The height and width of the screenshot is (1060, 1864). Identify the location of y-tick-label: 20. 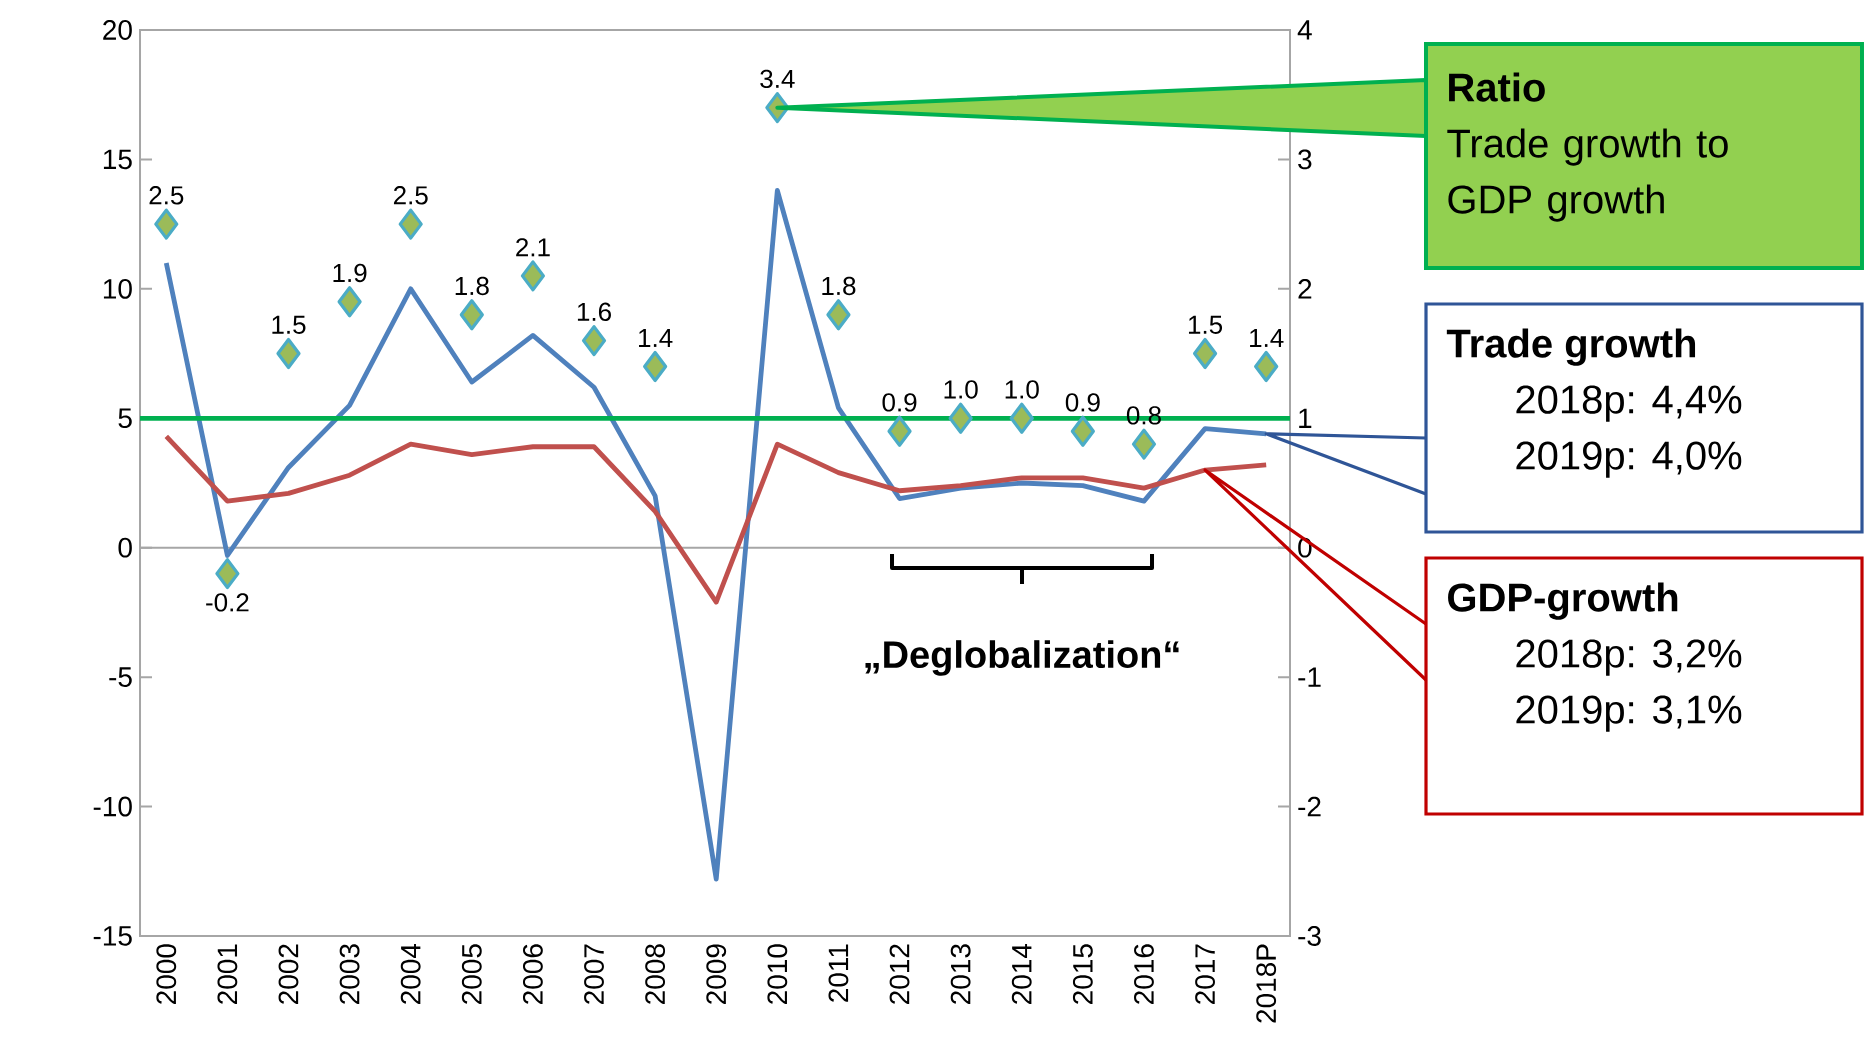
(117, 30).